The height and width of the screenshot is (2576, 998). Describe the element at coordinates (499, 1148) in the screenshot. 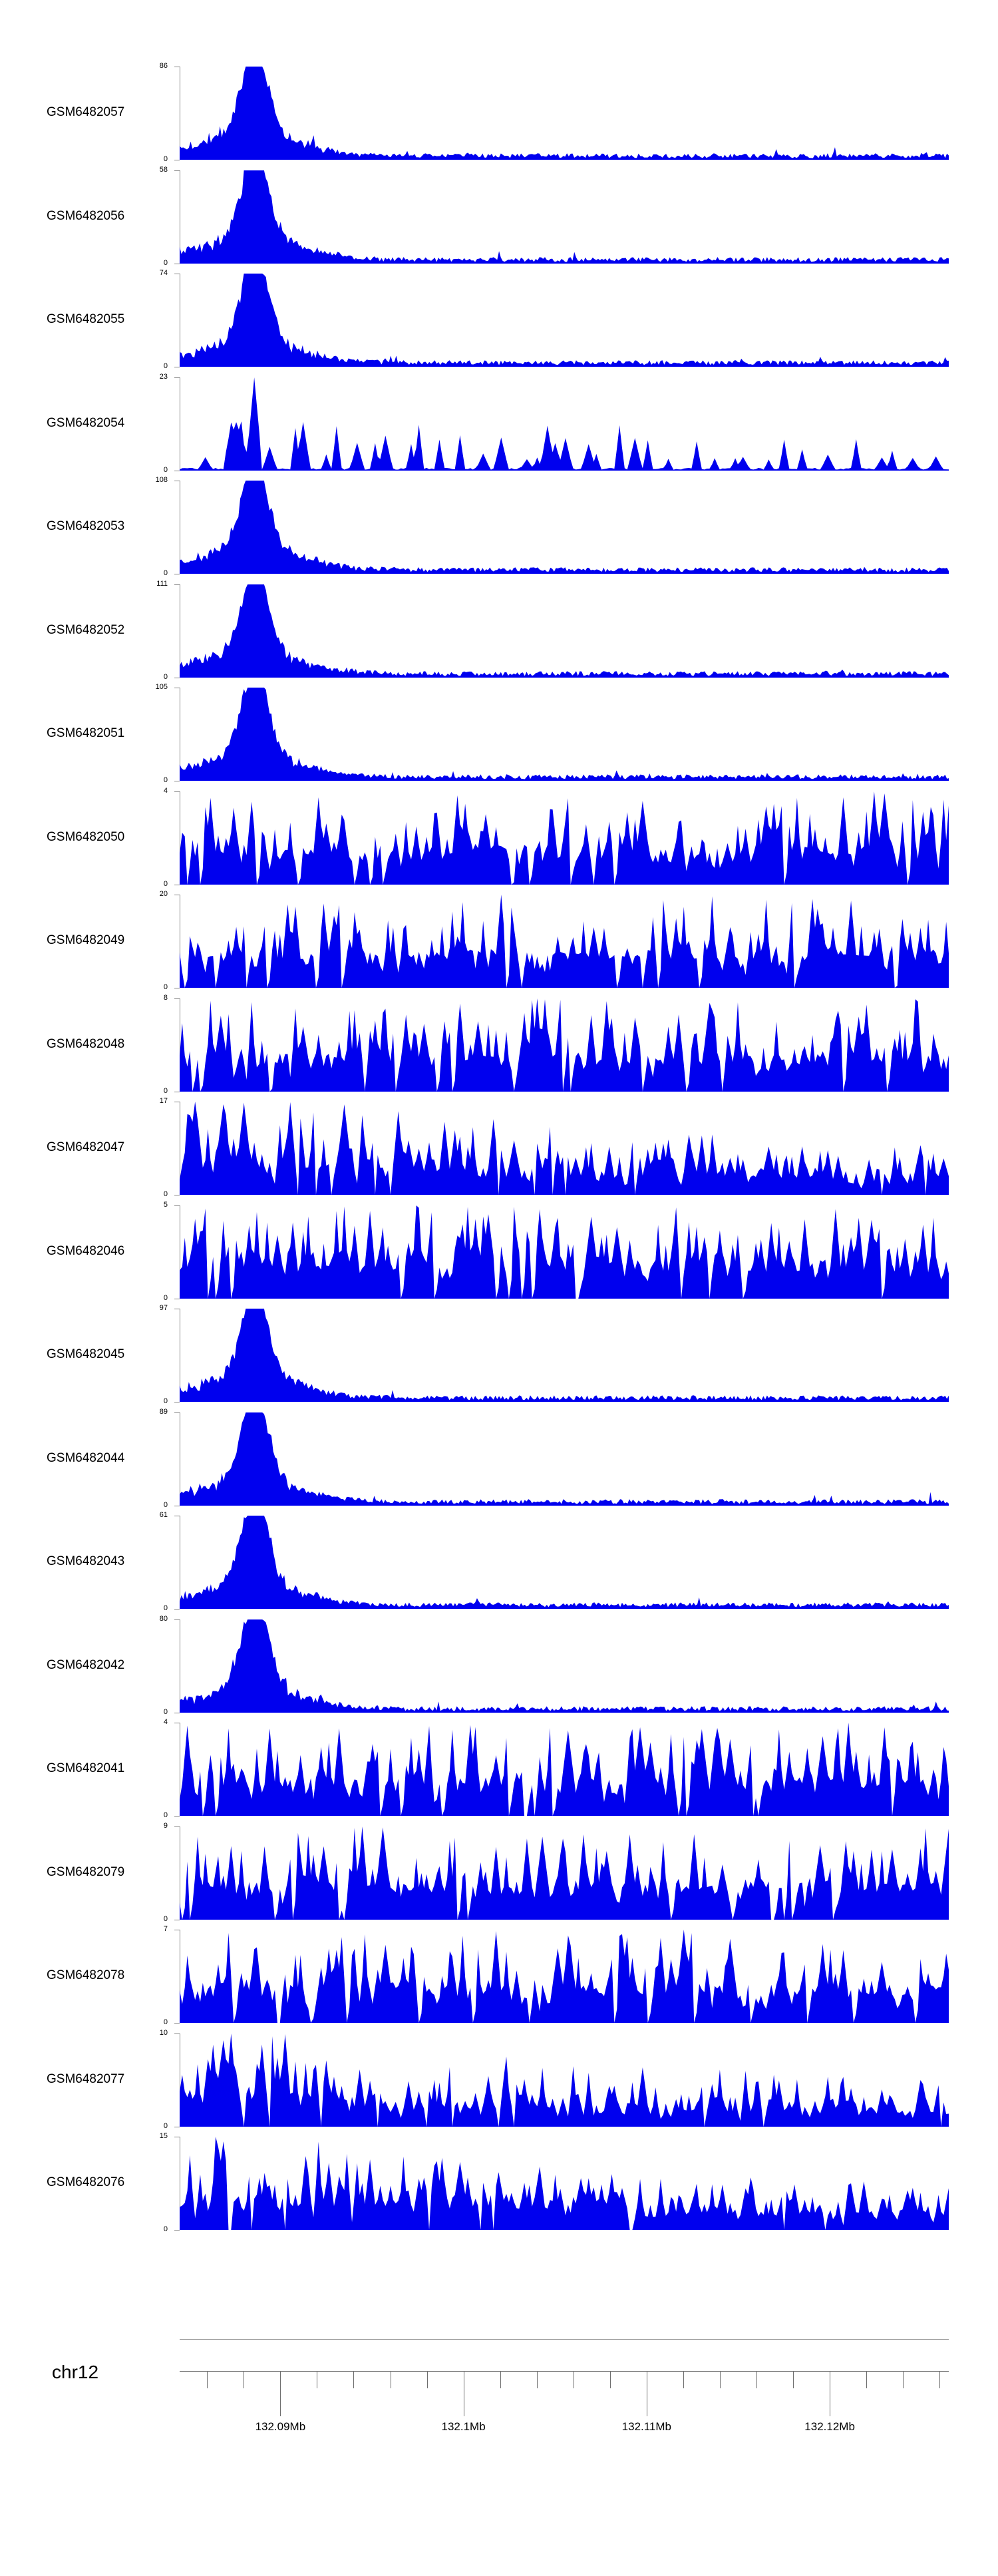

I see `coverage-track: GSM6482047 17 0` at that location.